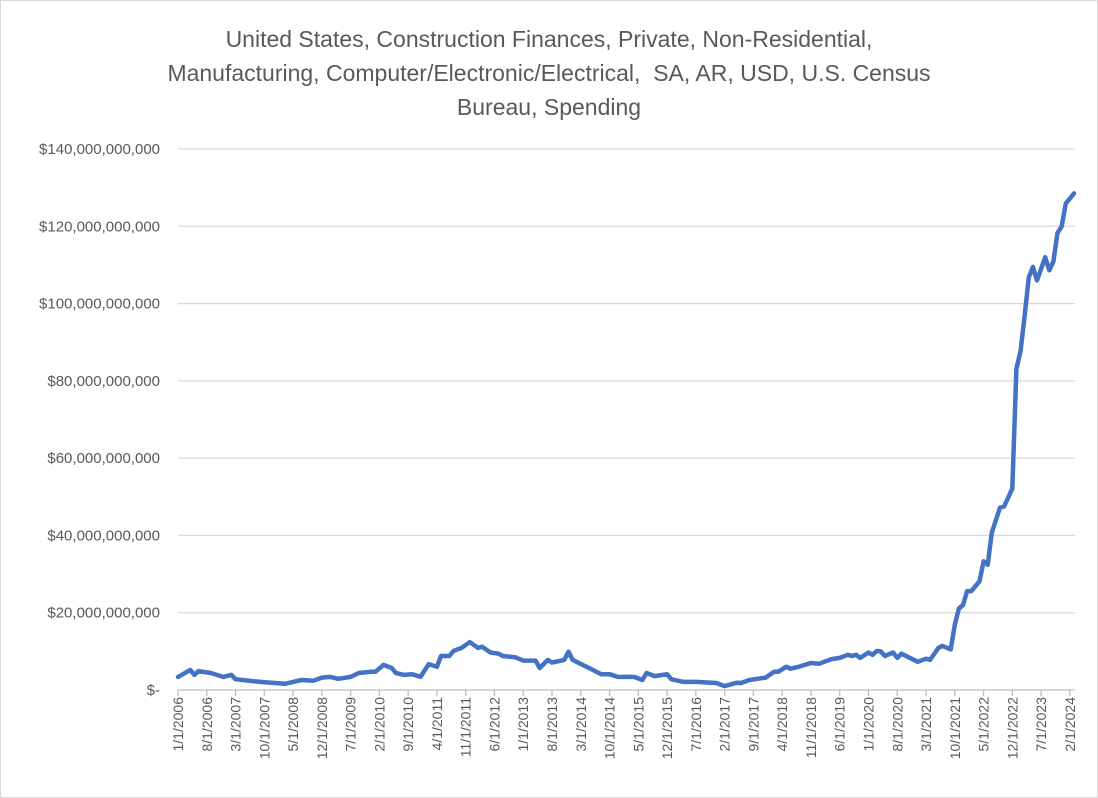 The width and height of the screenshot is (1098, 798). Describe the element at coordinates (153, 690) in the screenshot. I see `y-tick-label: $-` at that location.